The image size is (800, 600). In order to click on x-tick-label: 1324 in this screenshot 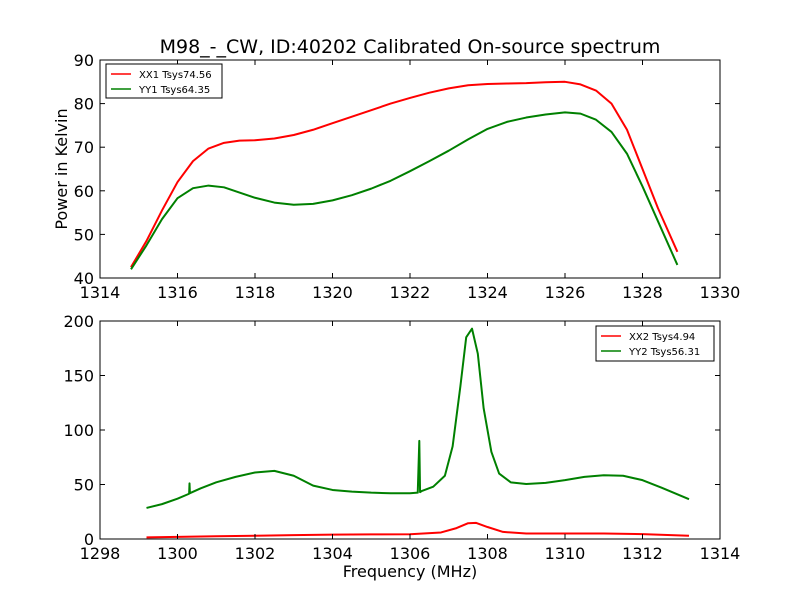, I will do `click(487, 292)`.